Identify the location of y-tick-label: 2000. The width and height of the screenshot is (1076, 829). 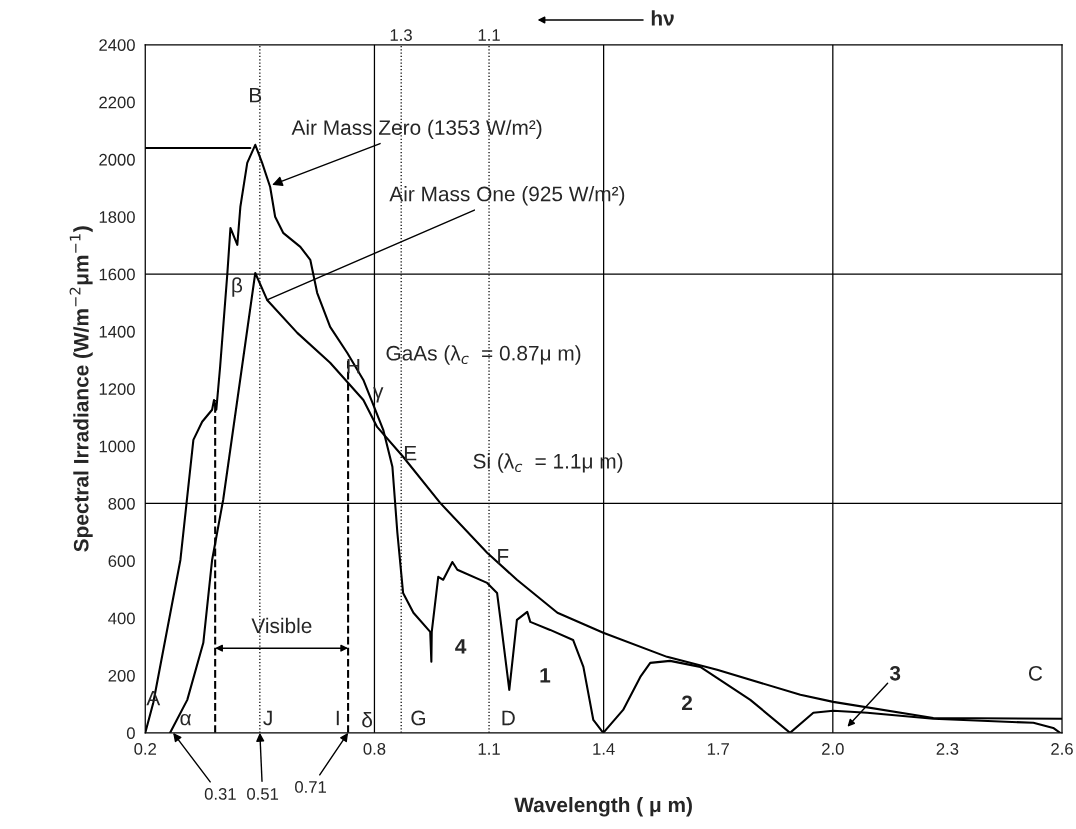
(117, 159).